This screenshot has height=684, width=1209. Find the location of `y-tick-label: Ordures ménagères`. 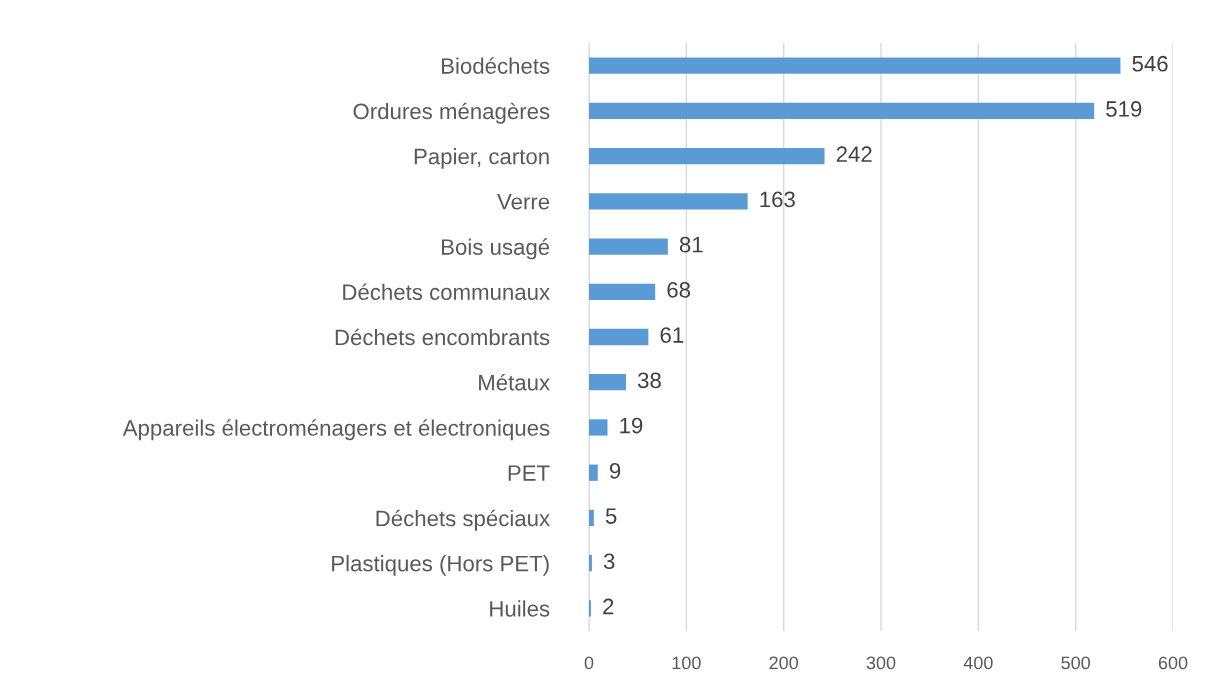

y-tick-label: Ordures ménagères is located at coordinates (451, 113).